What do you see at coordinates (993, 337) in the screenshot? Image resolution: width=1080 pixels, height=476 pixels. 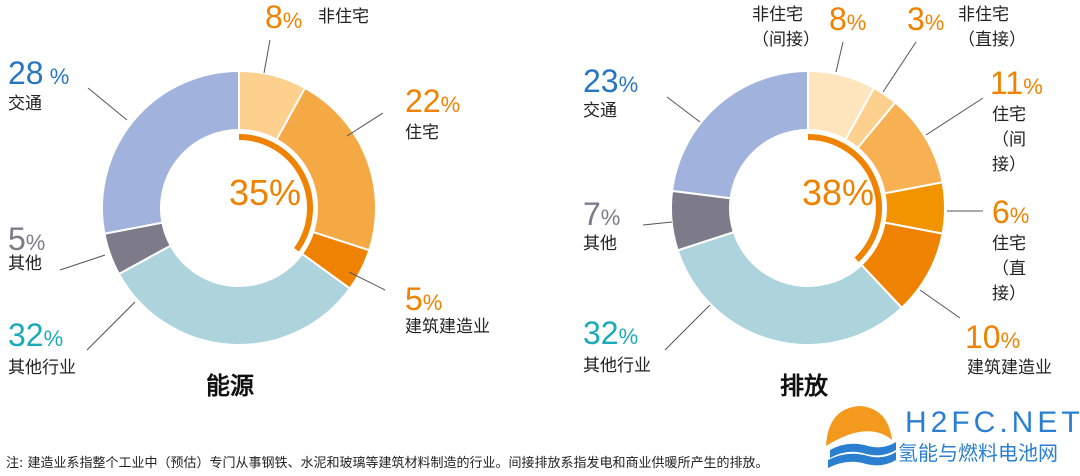 I see `pct-label: 10%` at bounding box center [993, 337].